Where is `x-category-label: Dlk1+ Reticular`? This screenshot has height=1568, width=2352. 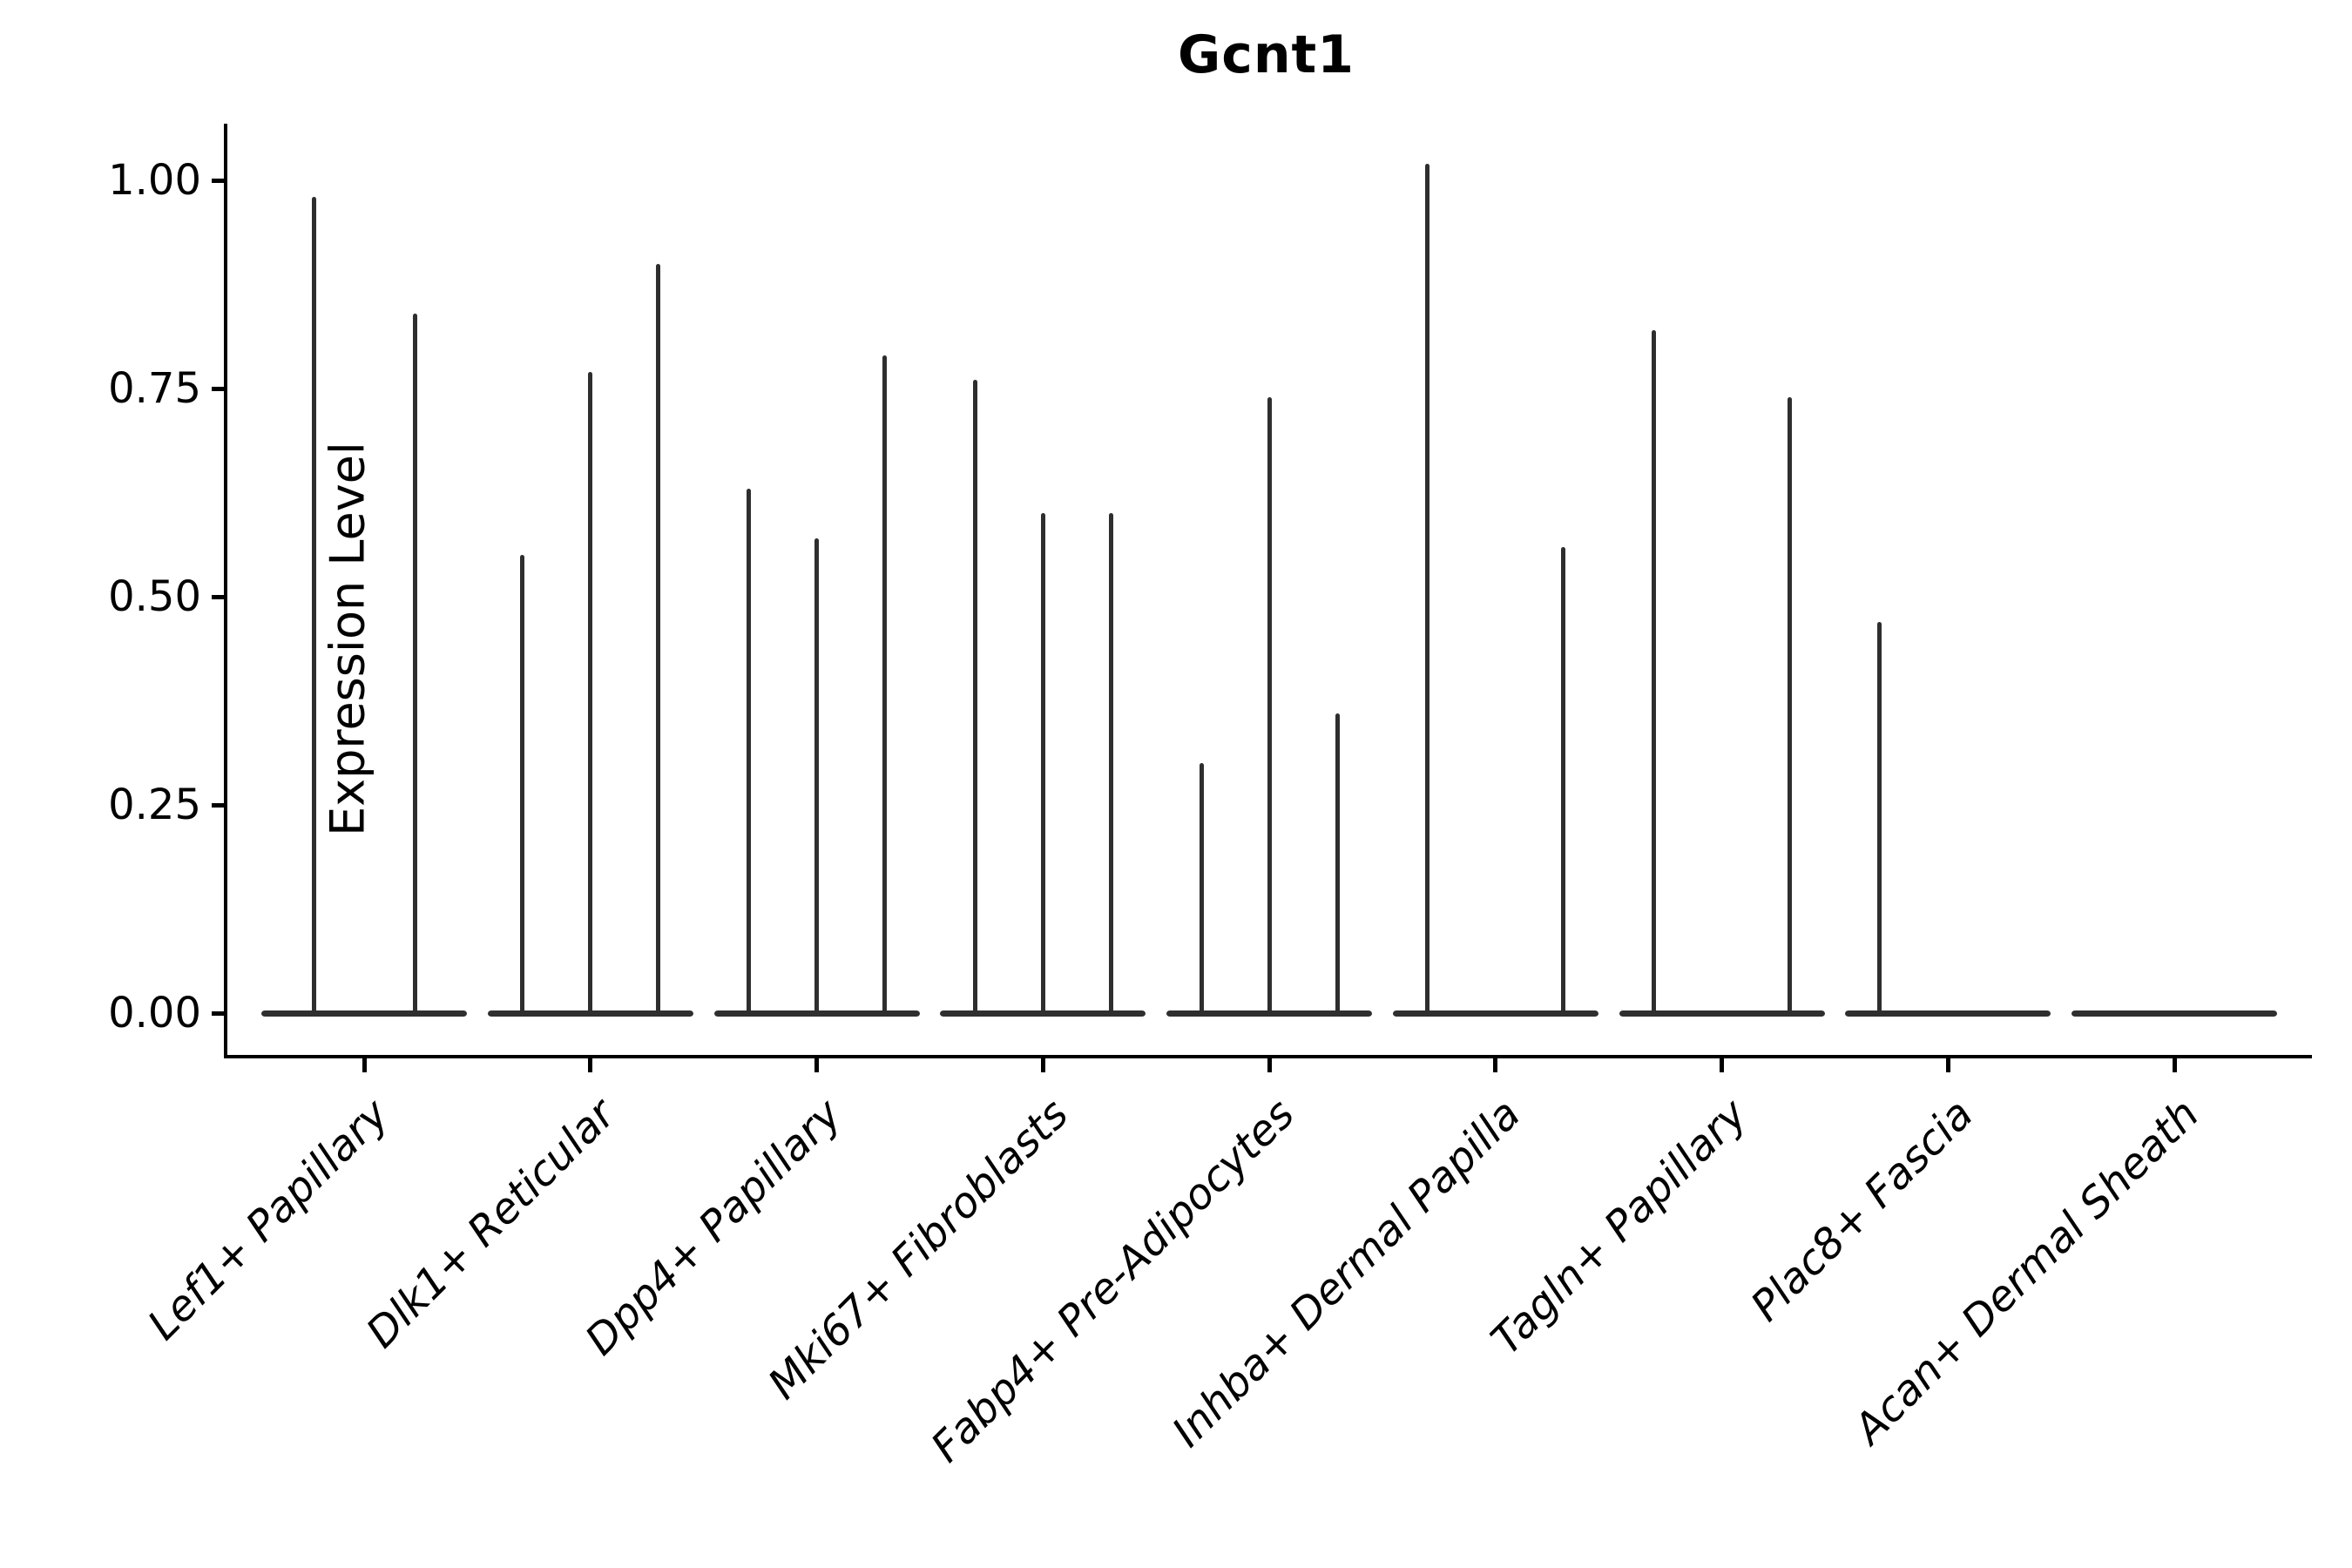 x-category-label: Dlk1+ Reticular is located at coordinates (491, 1224).